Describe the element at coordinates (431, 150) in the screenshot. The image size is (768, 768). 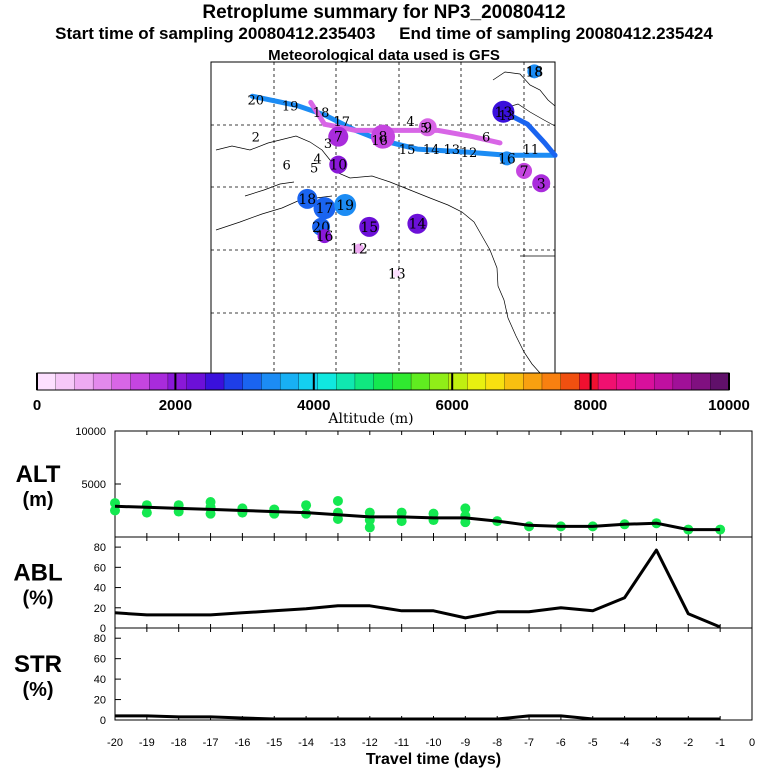
I see `trajectory-day-label: 14` at that location.